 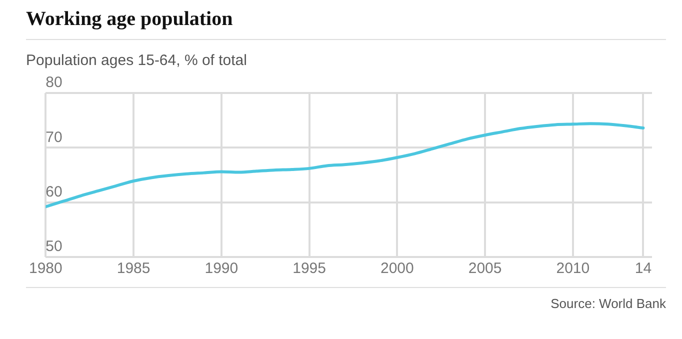 I want to click on y-tick-label: 50, so click(x=54, y=247).